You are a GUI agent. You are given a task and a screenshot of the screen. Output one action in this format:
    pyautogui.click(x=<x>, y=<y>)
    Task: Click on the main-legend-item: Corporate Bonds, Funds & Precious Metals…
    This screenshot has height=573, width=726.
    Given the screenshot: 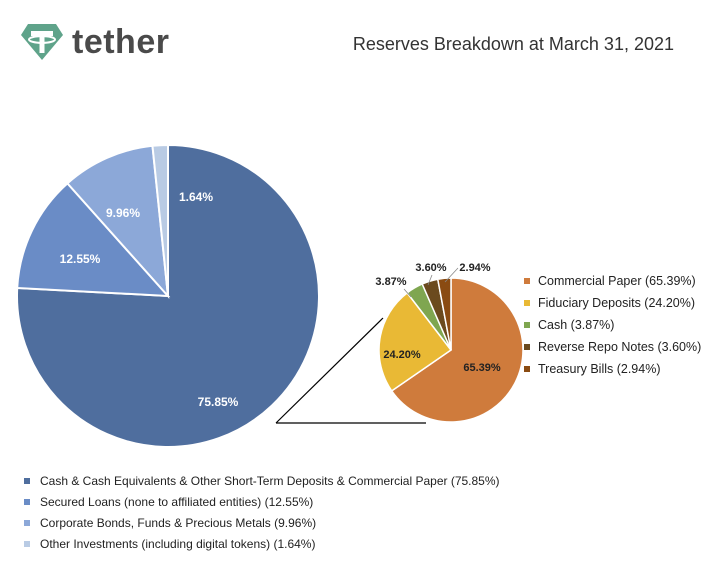 What is the action you would take?
    pyautogui.click(x=262, y=522)
    